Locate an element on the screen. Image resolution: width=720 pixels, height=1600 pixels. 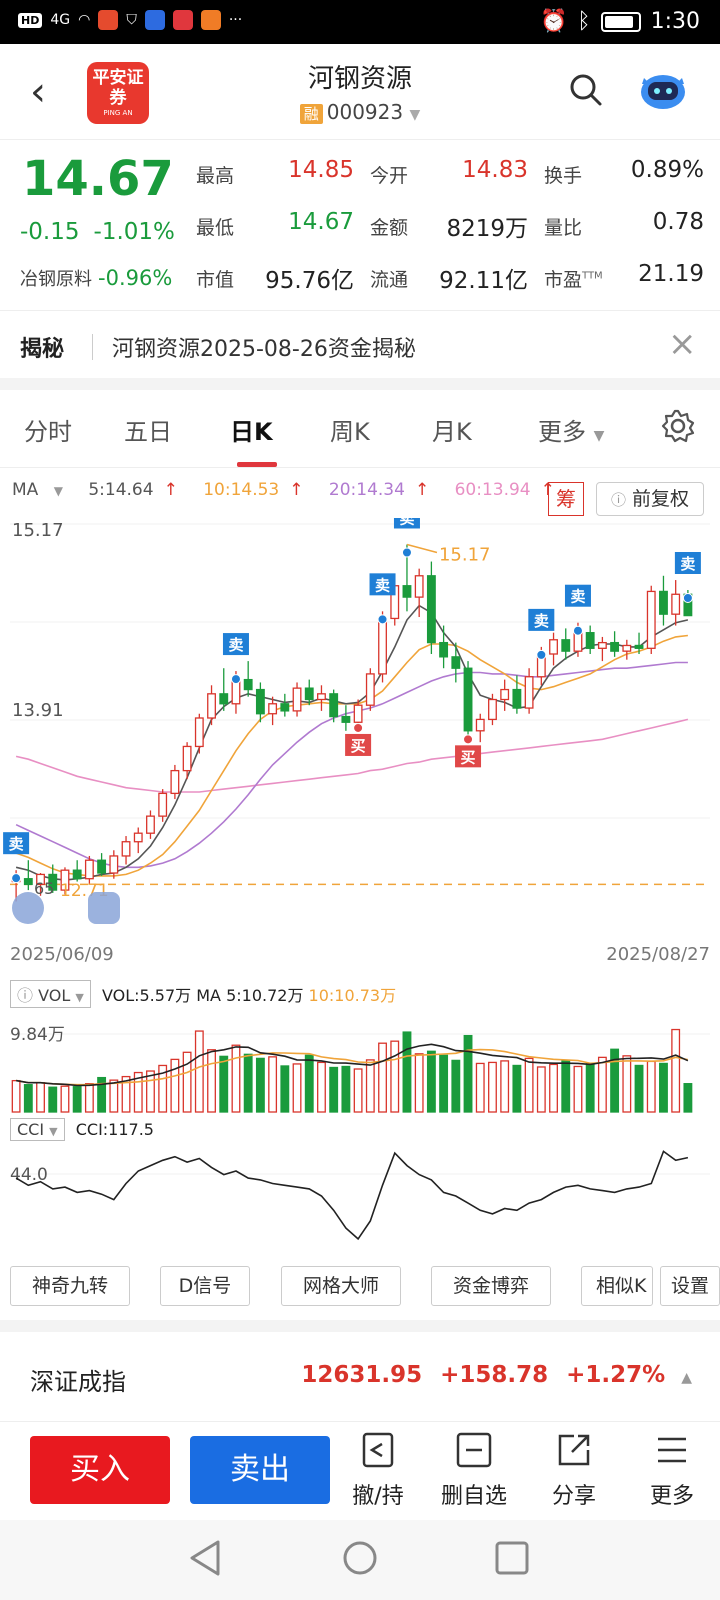
tool-settings: 设置 is located at coordinates (690, 1286).